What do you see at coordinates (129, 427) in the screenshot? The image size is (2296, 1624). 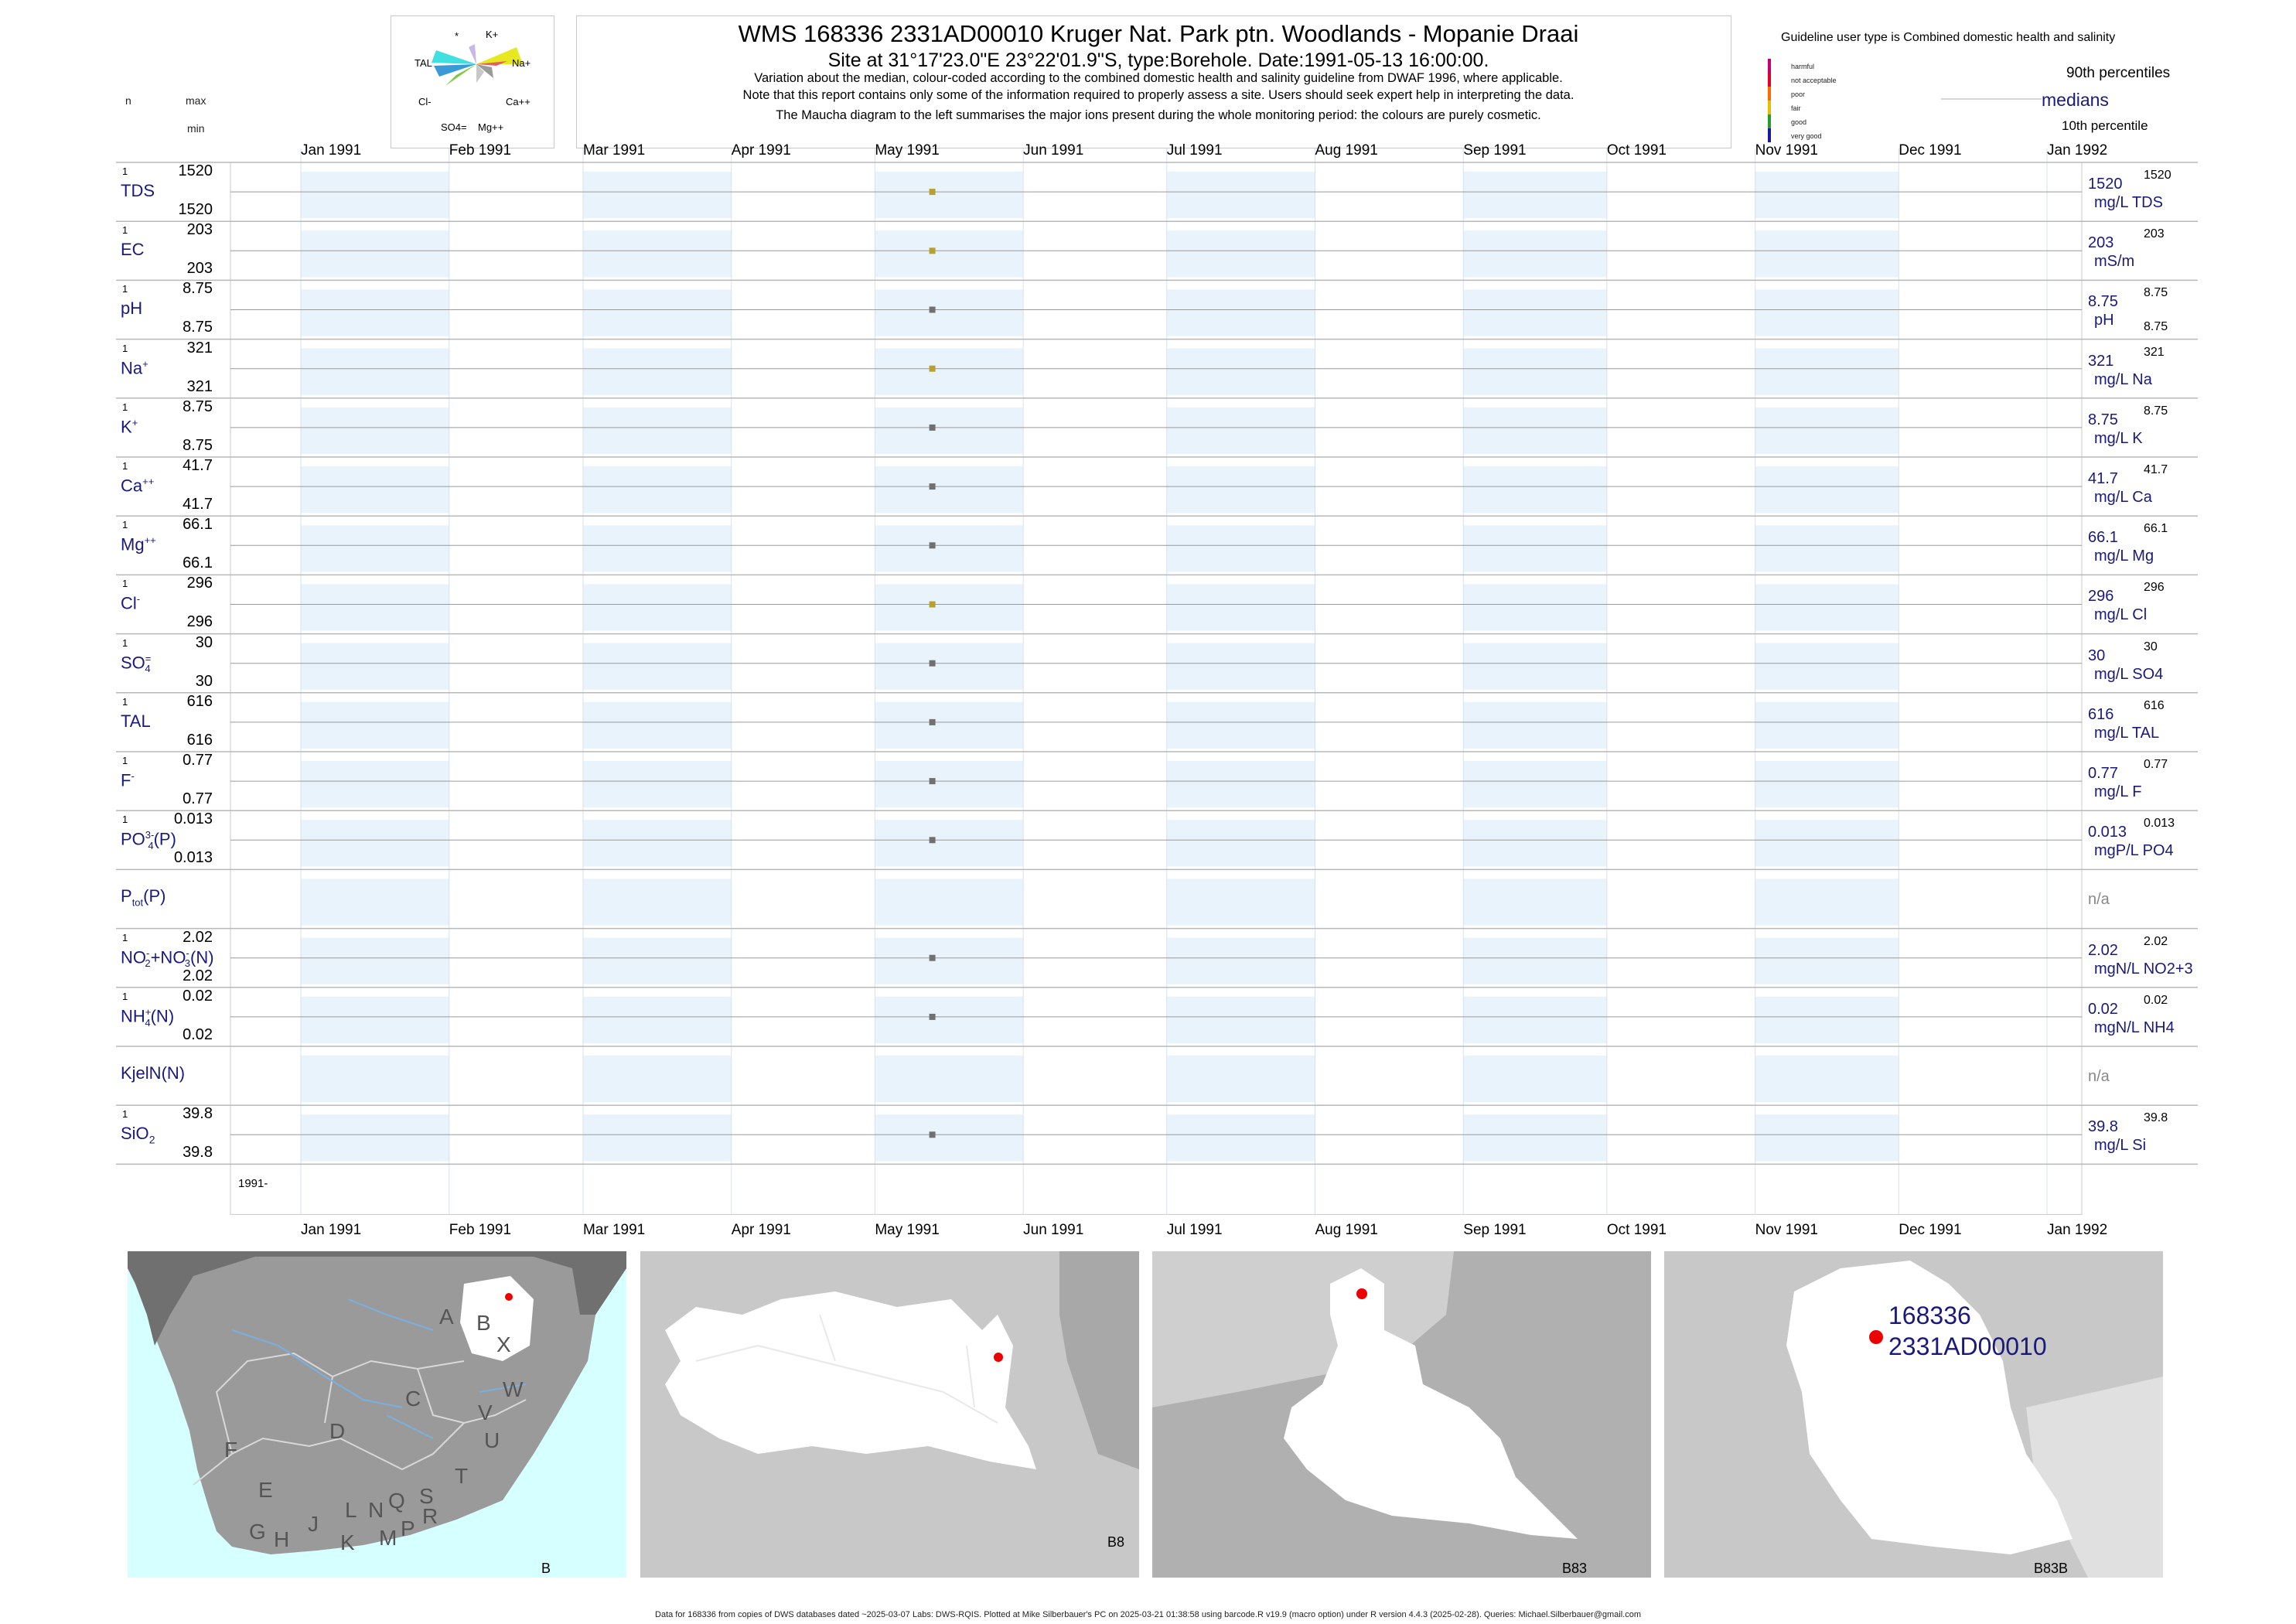 I see `row-name-k: K+` at bounding box center [129, 427].